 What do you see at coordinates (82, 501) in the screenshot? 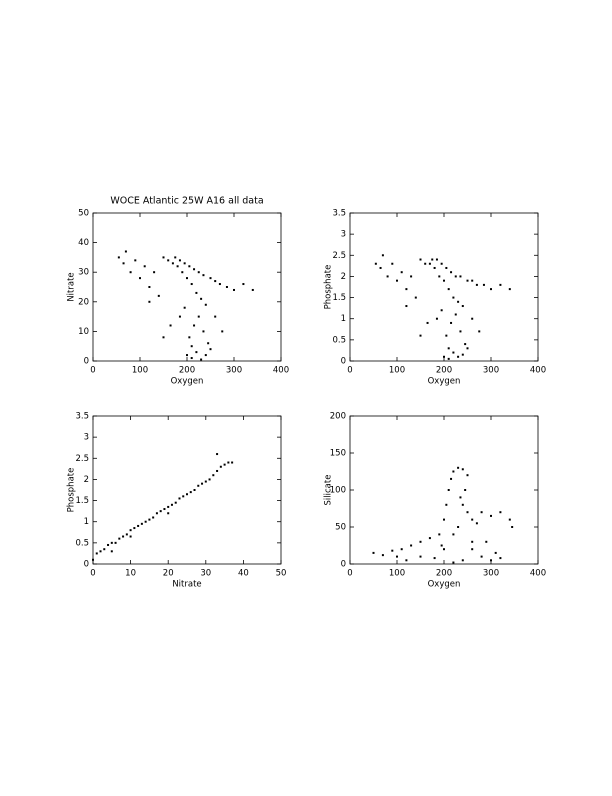
I see `y-tick-label: 1.5` at bounding box center [82, 501].